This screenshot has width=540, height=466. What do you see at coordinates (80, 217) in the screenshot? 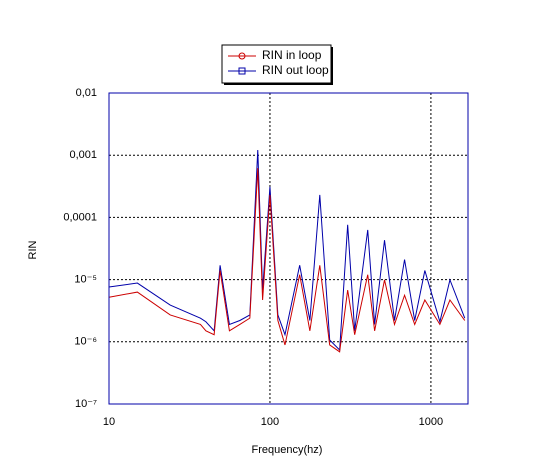
I see `y-tick-label: 0,0001` at bounding box center [80, 217].